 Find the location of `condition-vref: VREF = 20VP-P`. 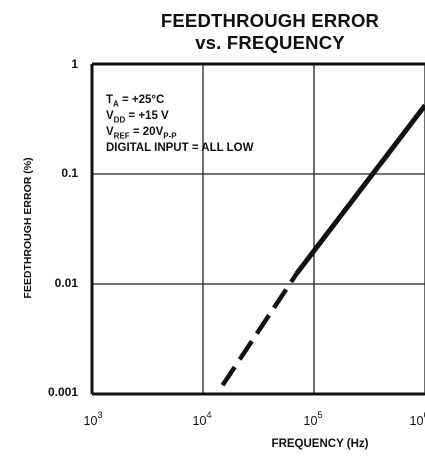

condition-vref: VREF = 20VP-P is located at coordinates (141, 133).